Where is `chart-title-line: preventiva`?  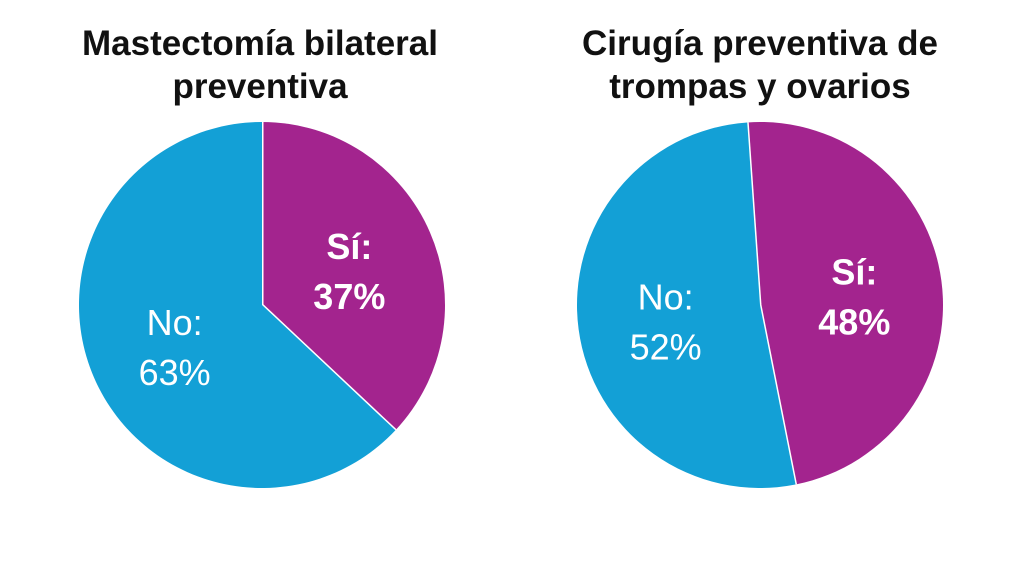 chart-title-line: preventiva is located at coordinates (260, 86).